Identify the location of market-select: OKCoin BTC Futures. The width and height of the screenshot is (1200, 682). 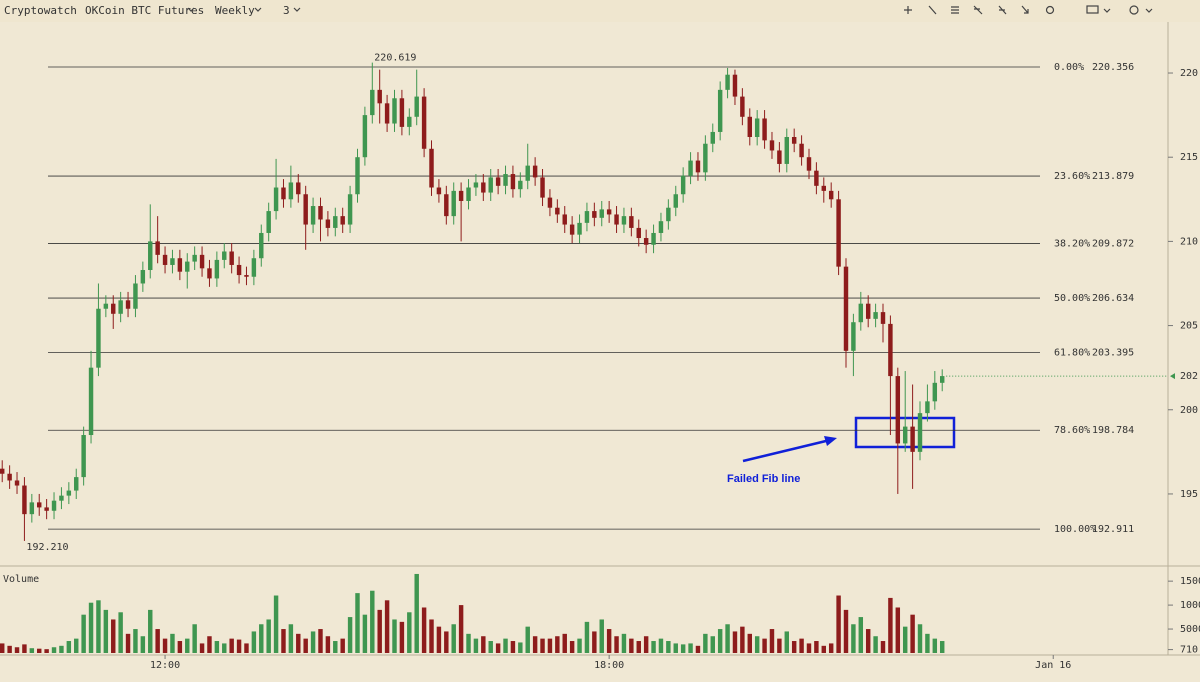
(144, 10).